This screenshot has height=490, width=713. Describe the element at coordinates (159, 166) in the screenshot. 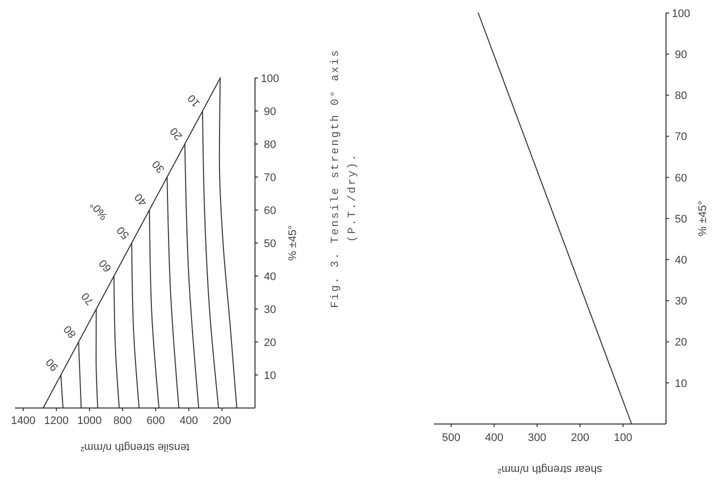

I see `text: 30` at that location.